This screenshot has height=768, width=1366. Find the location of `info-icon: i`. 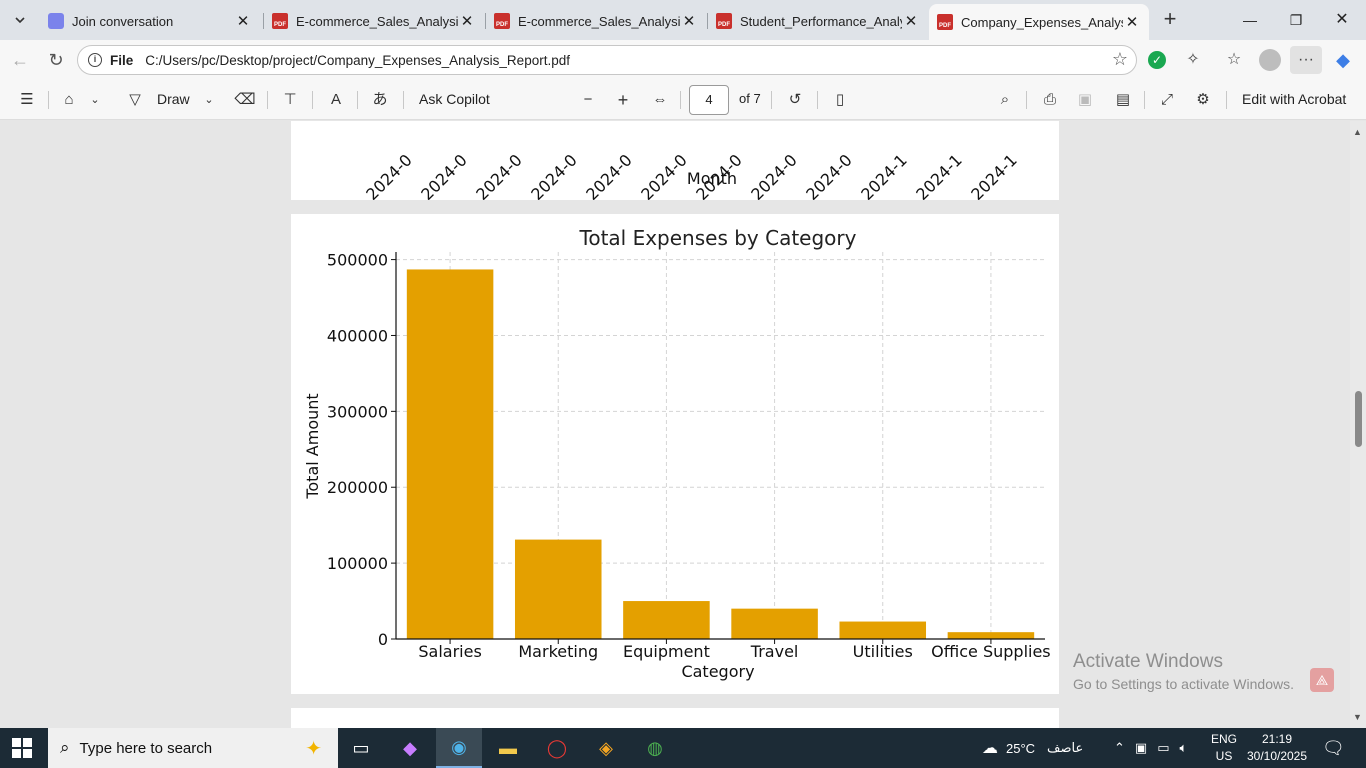

info-icon: i is located at coordinates (95, 60).